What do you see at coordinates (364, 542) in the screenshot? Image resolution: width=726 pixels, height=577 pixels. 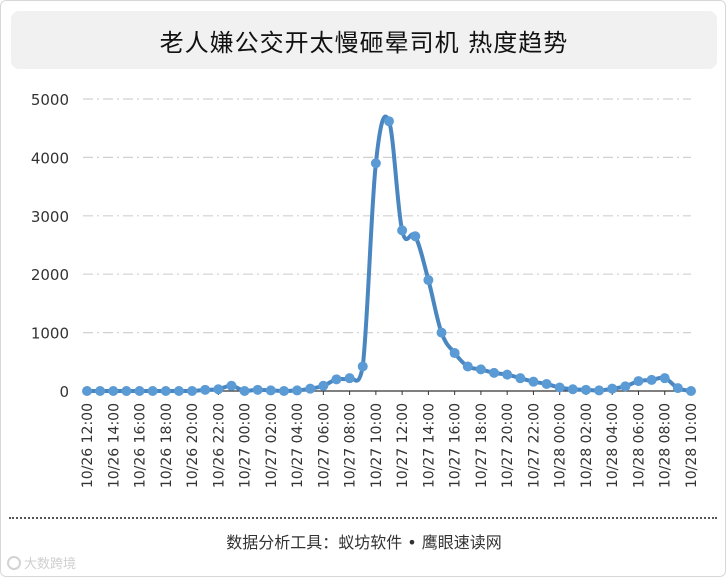 I see `data-source-text: 数据分析工具：蚁坊软件 • 鹰眼速读网` at bounding box center [364, 542].